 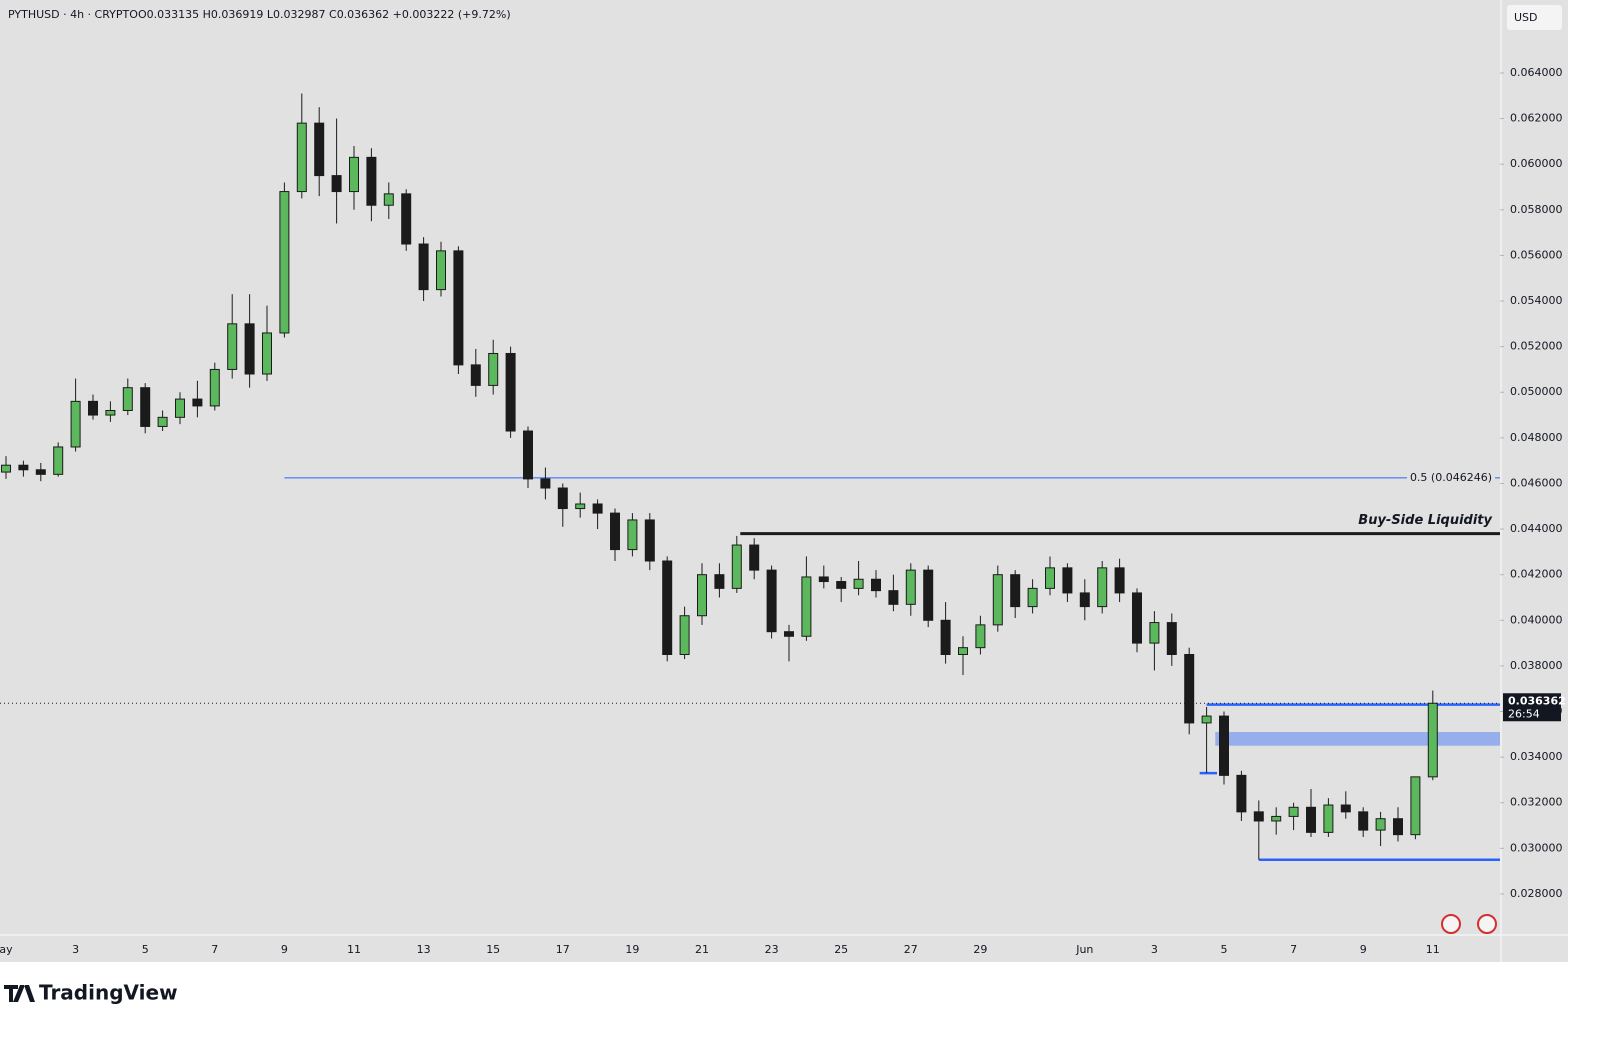 What do you see at coordinates (772, 949) in the screenshot?
I see `x-tick-label: 23` at bounding box center [772, 949].